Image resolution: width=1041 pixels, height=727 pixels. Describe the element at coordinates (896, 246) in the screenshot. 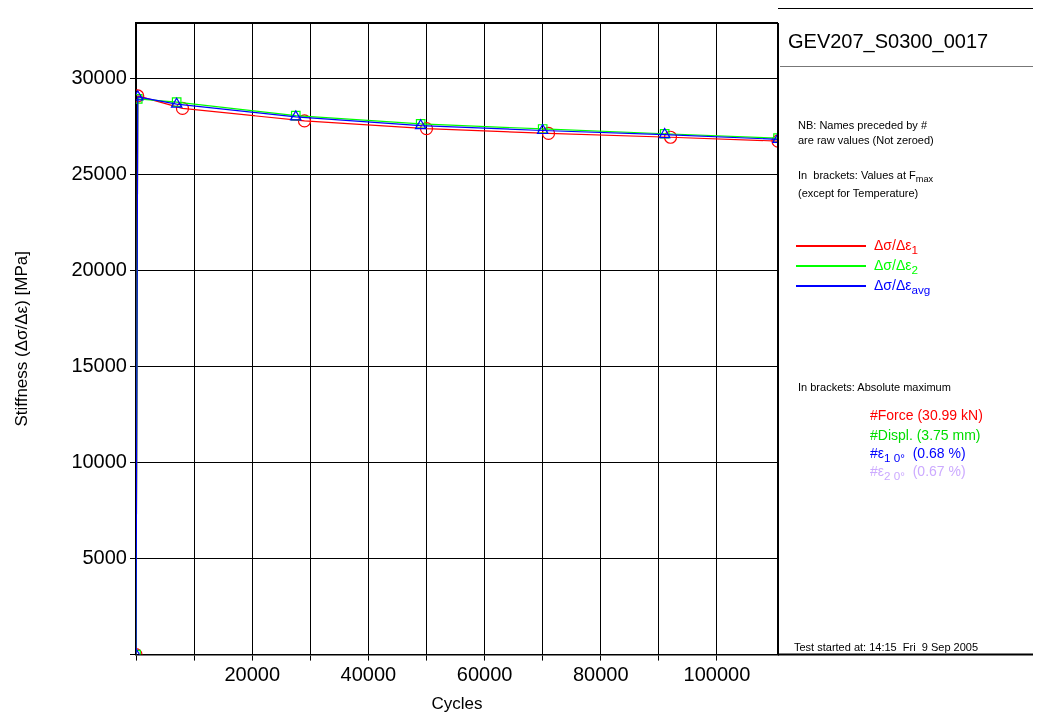

I see `legend-label: Δσ/Δε$_{1}$` at that location.